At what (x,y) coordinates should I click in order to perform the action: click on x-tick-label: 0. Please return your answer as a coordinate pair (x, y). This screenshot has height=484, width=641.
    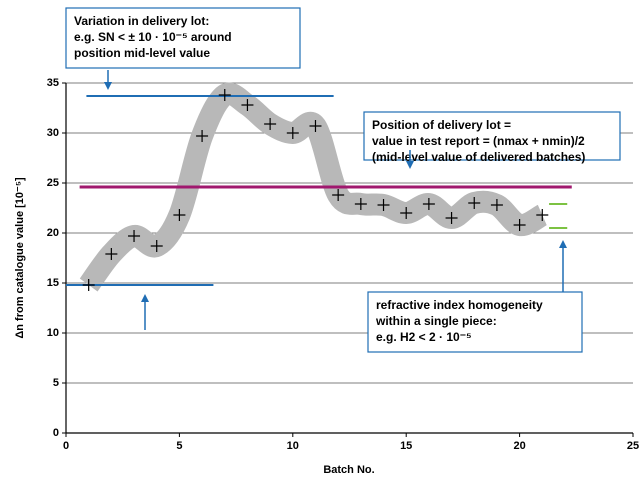
    Looking at the image, I should click on (66, 446).